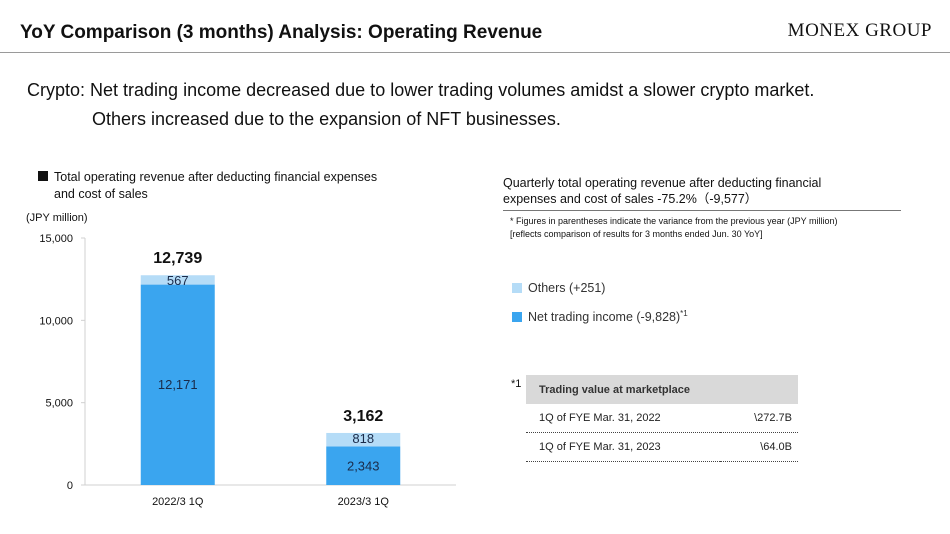 The height and width of the screenshot is (534, 950). Describe the element at coordinates (59, 404) in the screenshot. I see `y-tick-label: 5,000` at that location.